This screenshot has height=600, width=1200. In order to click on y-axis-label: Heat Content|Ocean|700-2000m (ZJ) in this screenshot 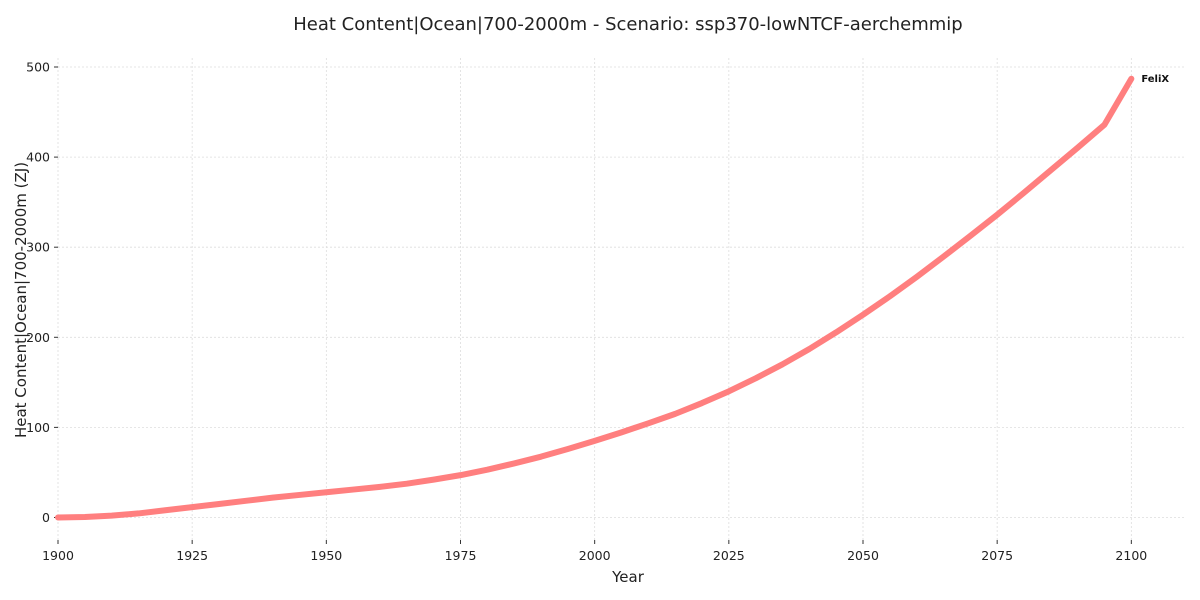, I will do `click(21, 300)`.